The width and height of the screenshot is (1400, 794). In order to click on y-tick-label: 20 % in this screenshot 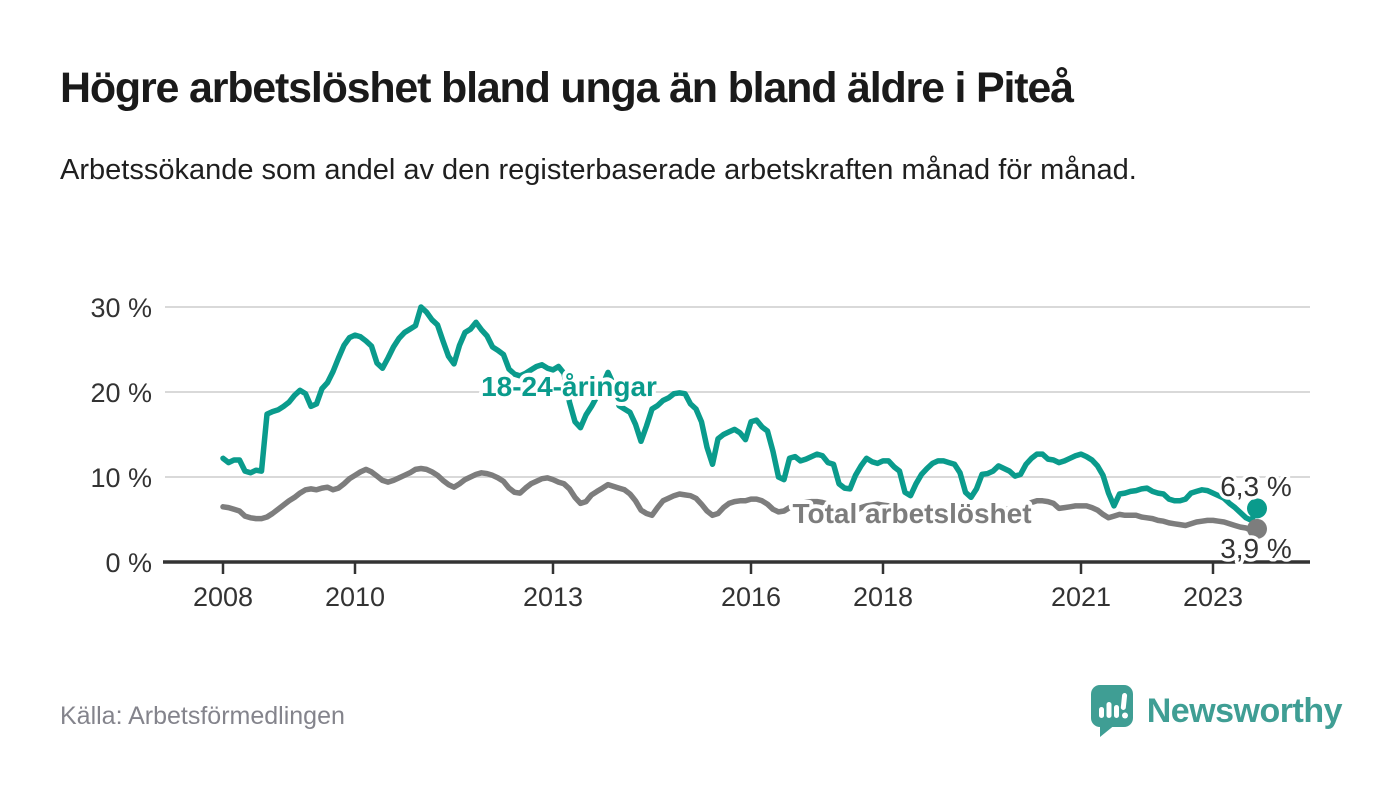, I will do `click(121, 393)`.